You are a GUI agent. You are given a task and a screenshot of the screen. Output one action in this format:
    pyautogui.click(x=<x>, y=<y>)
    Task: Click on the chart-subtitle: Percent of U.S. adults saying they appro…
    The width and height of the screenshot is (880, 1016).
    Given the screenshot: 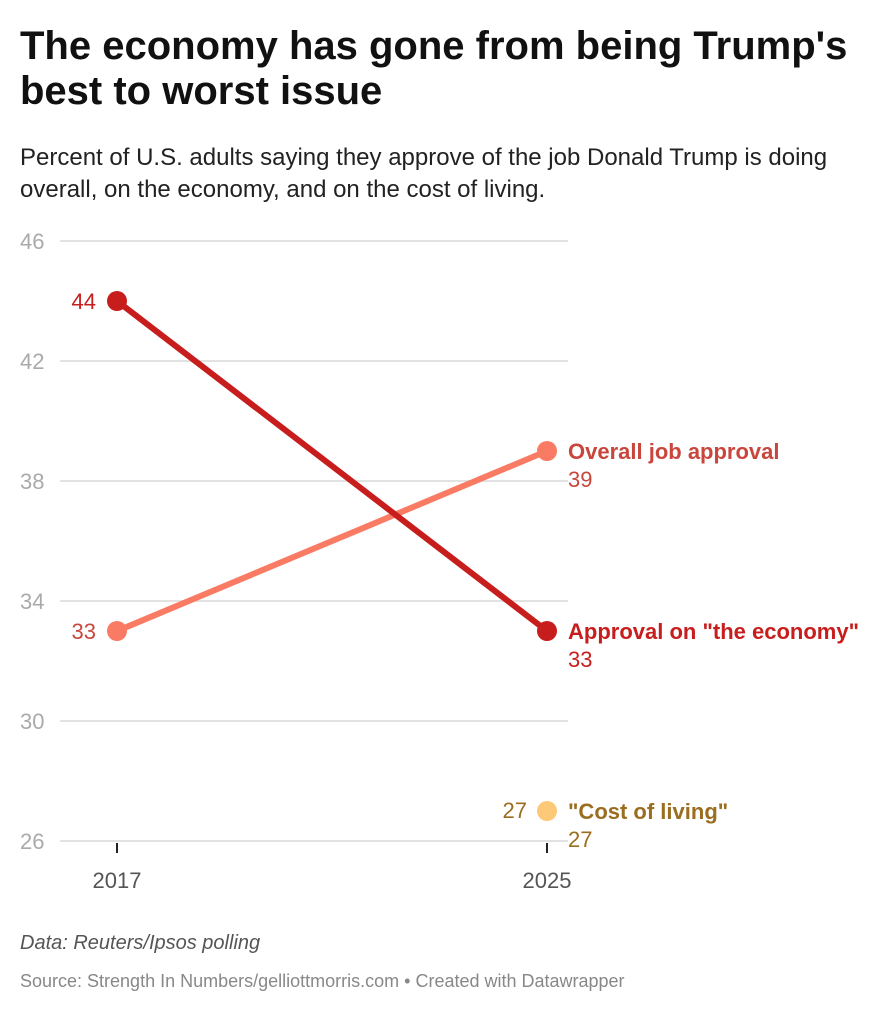 What is the action you would take?
    pyautogui.click(x=424, y=173)
    